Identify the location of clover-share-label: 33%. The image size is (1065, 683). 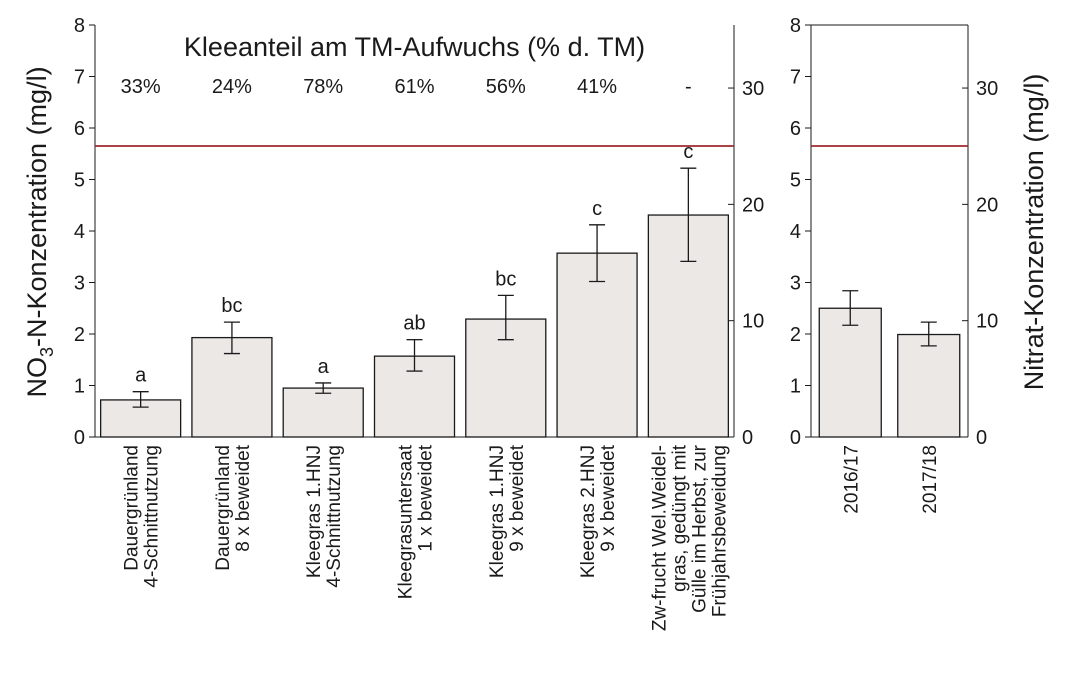
(141, 87).